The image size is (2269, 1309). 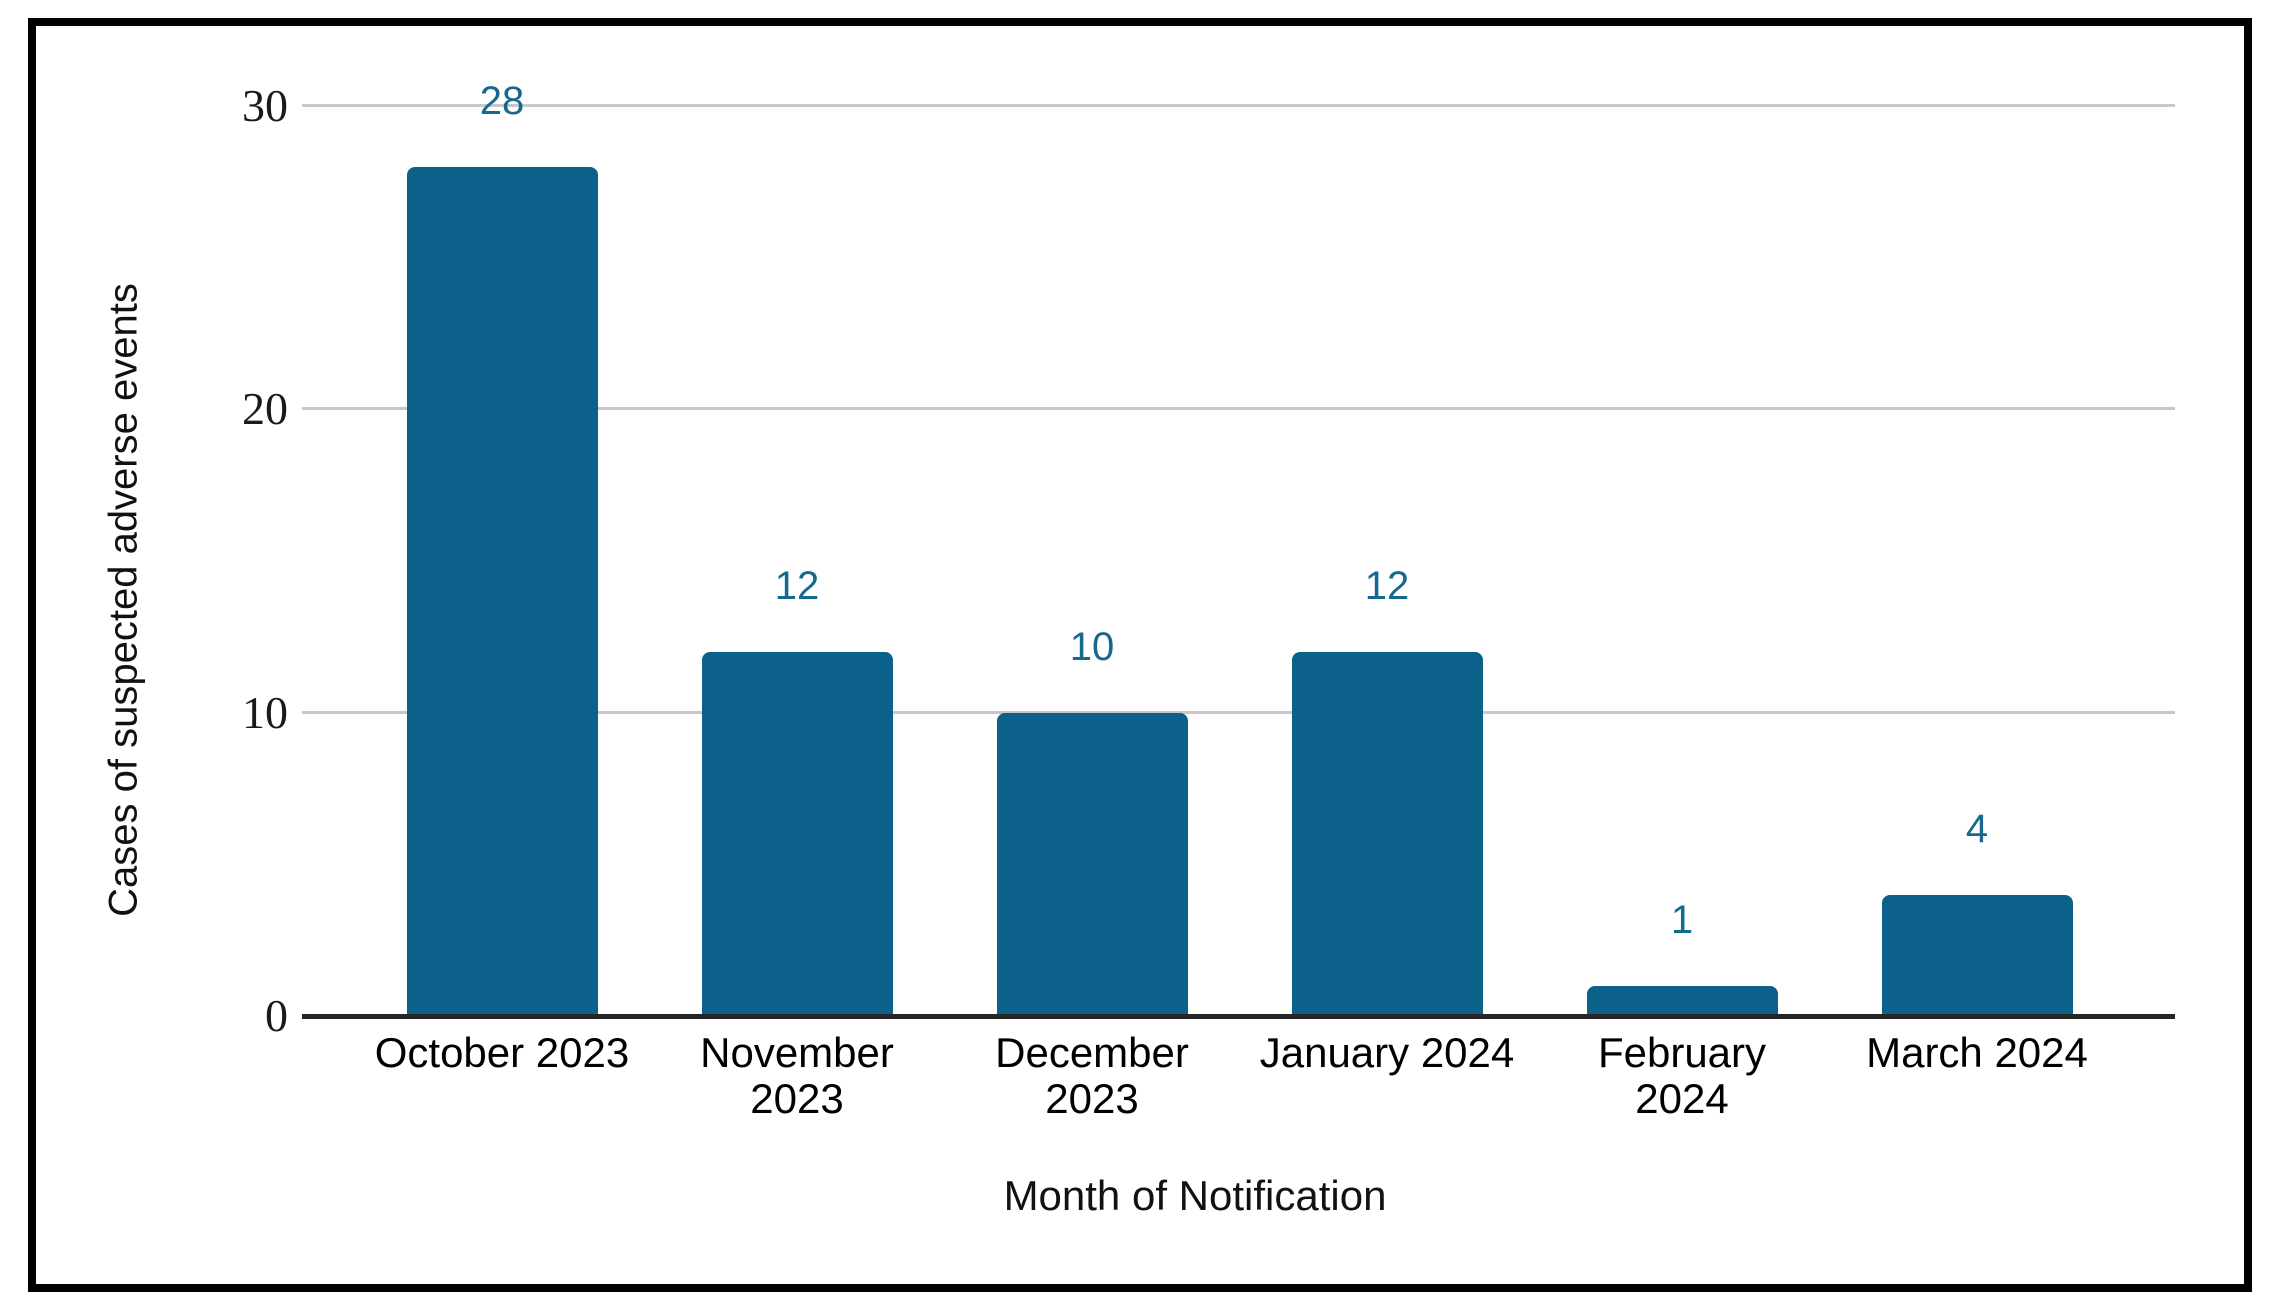 I want to click on y-axis-title: Cases of suspected adverse events, so click(x=123, y=600).